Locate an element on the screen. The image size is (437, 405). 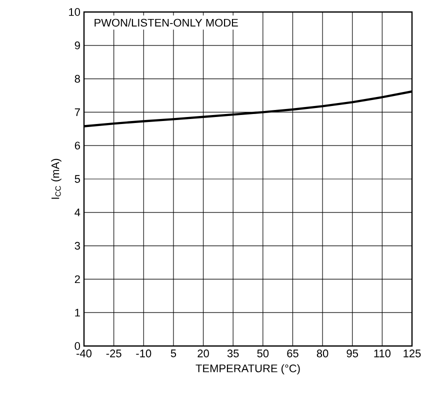
y-tick-label: 8 is located at coordinates (77, 78).